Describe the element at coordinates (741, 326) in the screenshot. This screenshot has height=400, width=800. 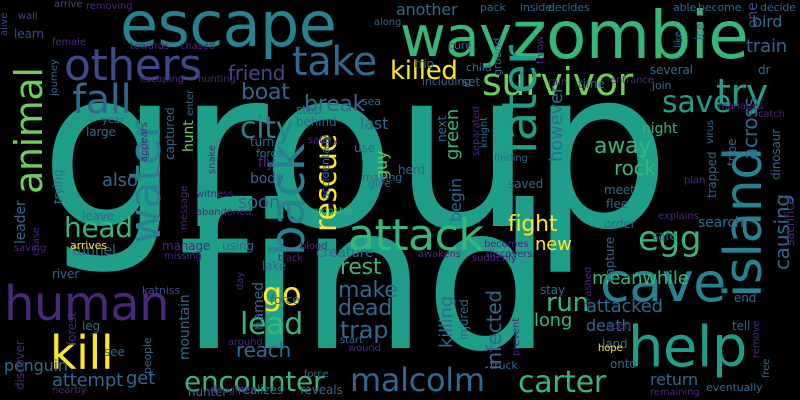
I see `cloud-word: tell` at that location.